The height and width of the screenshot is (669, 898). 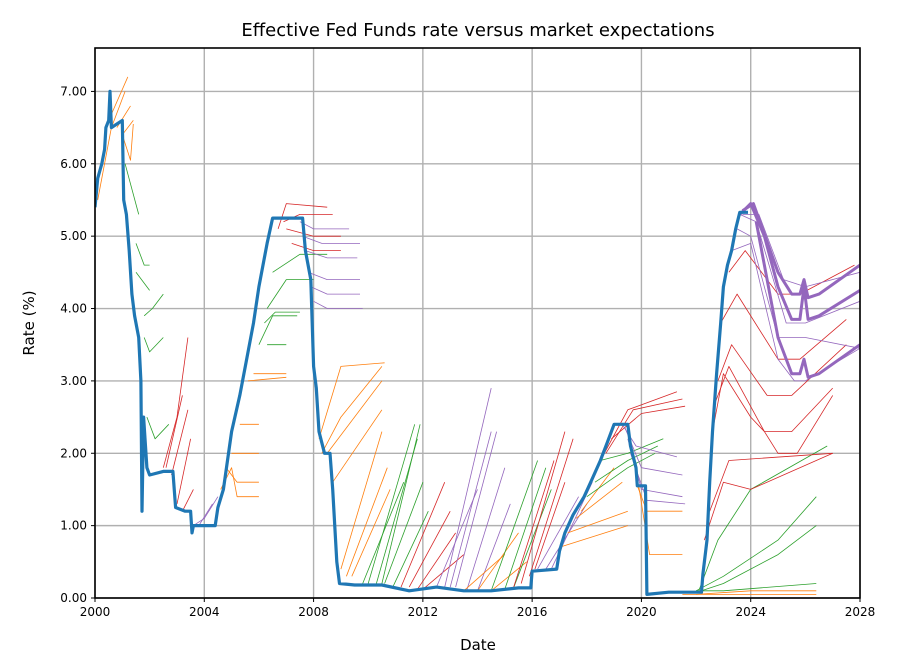 What do you see at coordinates (73, 598) in the screenshot?
I see `y-tick-label: 0.00` at bounding box center [73, 598].